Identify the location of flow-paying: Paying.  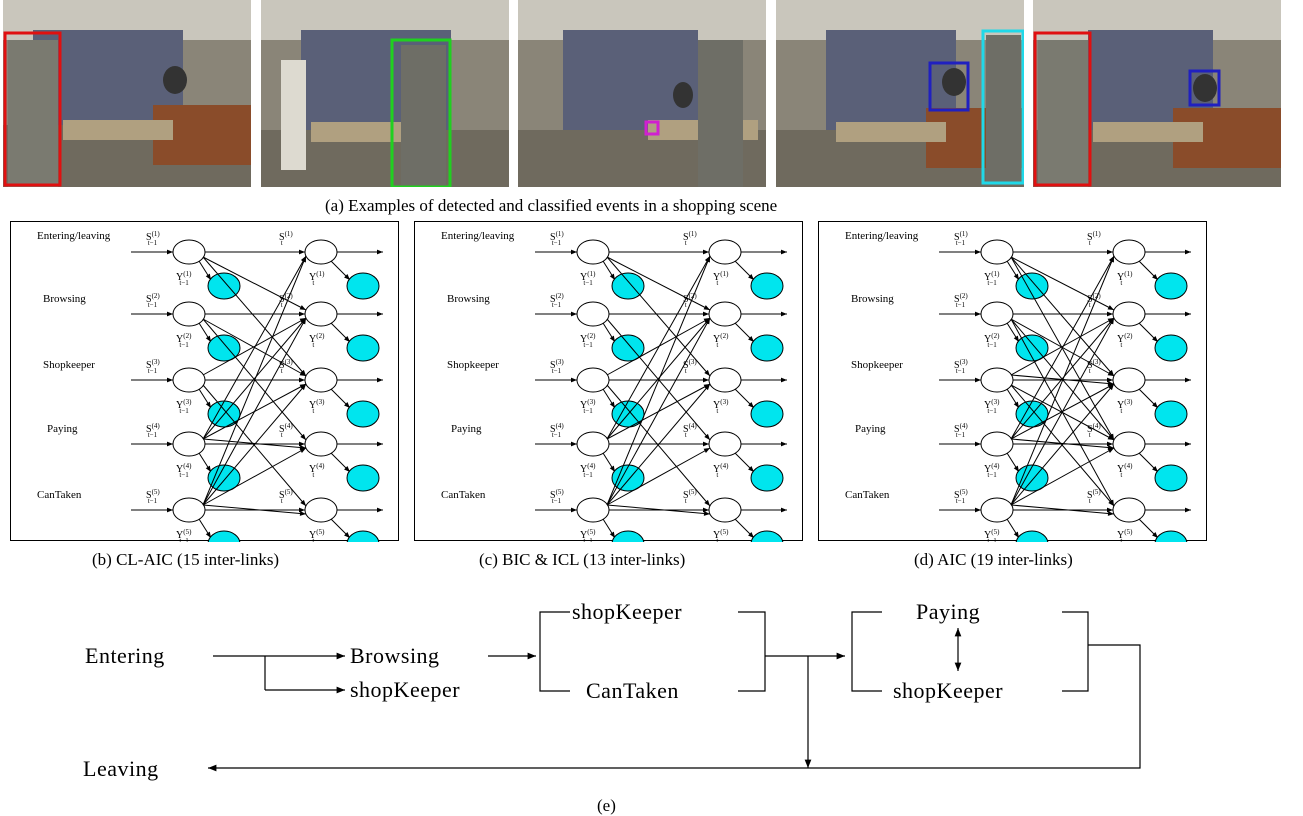
(948, 611).